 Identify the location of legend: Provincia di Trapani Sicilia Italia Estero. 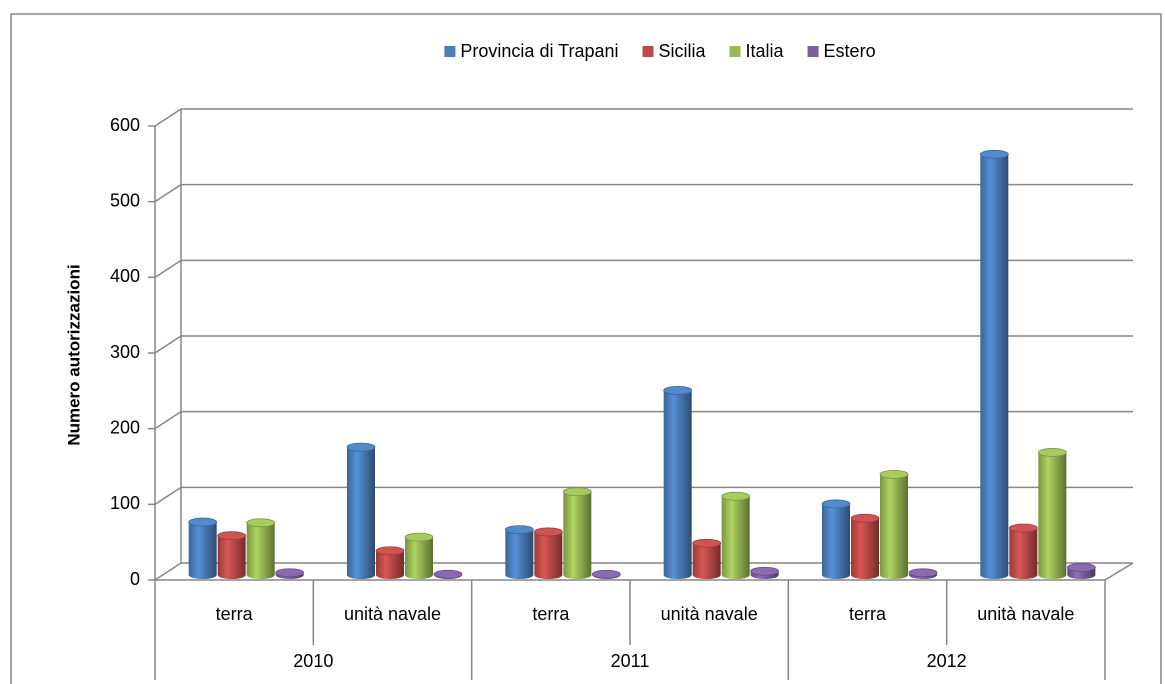
(660, 51).